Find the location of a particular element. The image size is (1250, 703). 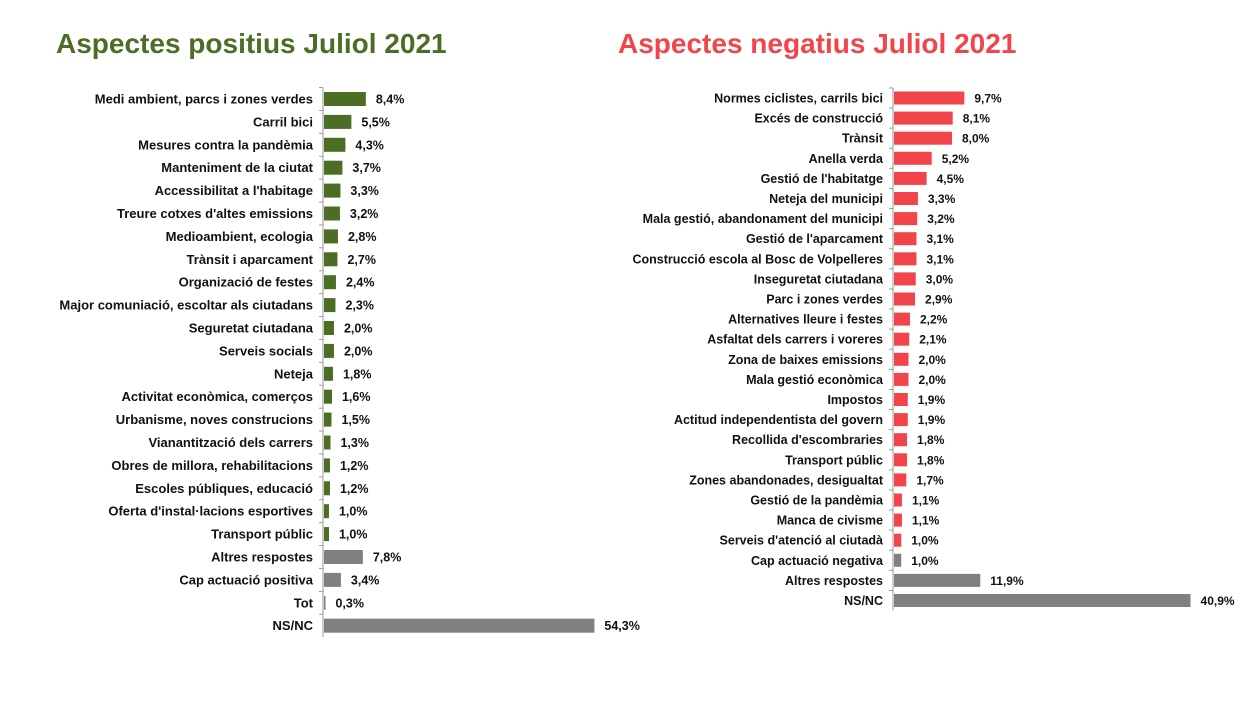

neg-category-label: Inseguretat ciutadana is located at coordinates (819, 279).